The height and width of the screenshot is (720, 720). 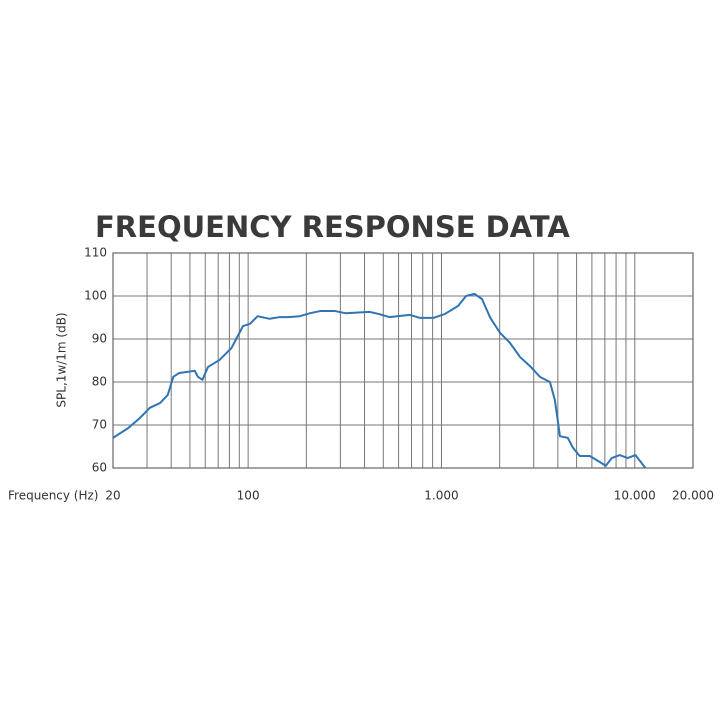 I want to click on y-axis-label: SPL,1w/1m (dB), so click(x=62, y=359).